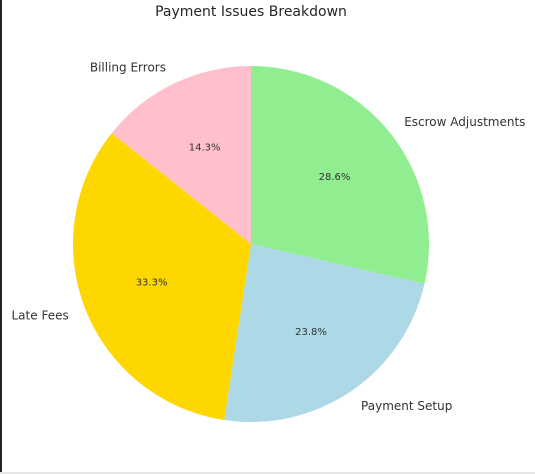 The image size is (535, 474). What do you see at coordinates (1, 237) in the screenshot?
I see `window-left-border` at bounding box center [1, 237].